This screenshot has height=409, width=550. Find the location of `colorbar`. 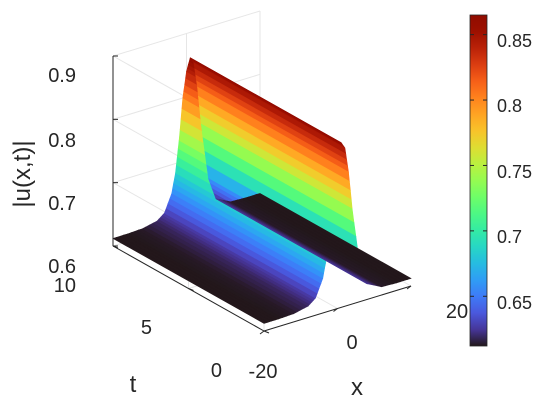

colorbar is located at coordinates (478, 180).